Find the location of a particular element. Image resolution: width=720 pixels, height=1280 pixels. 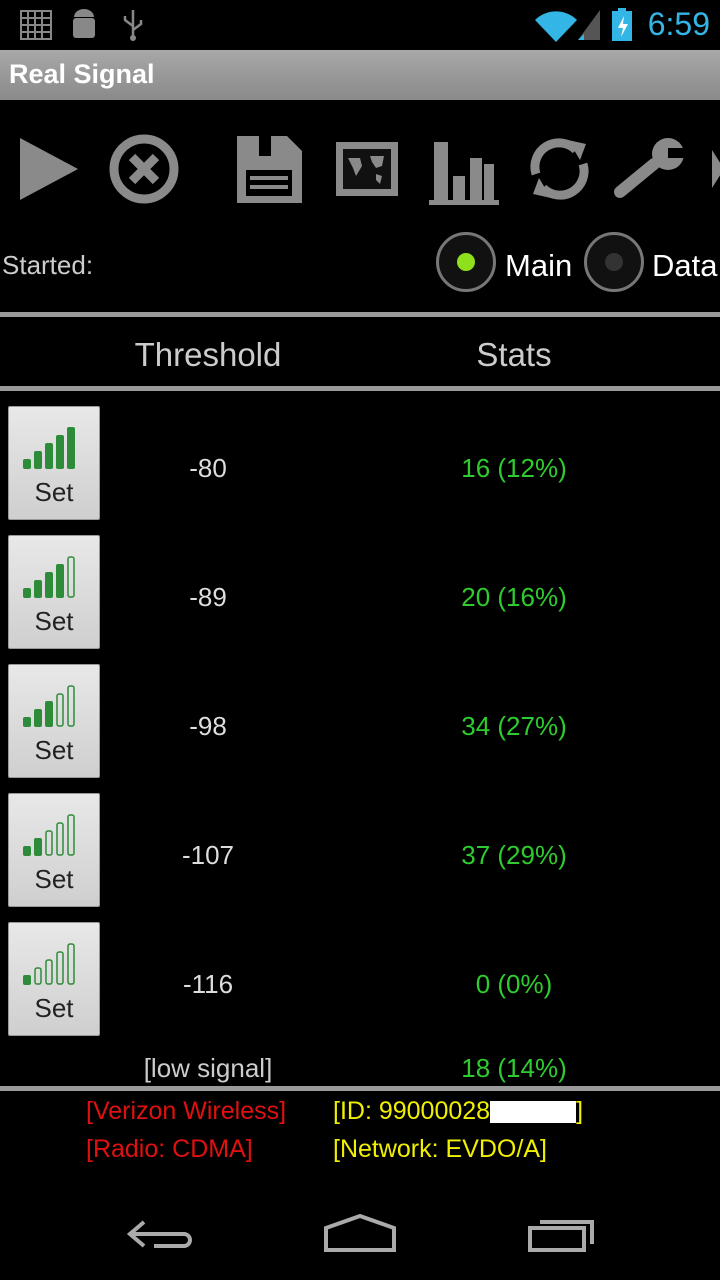

threshold-header: Threshold is located at coordinates (208, 354).